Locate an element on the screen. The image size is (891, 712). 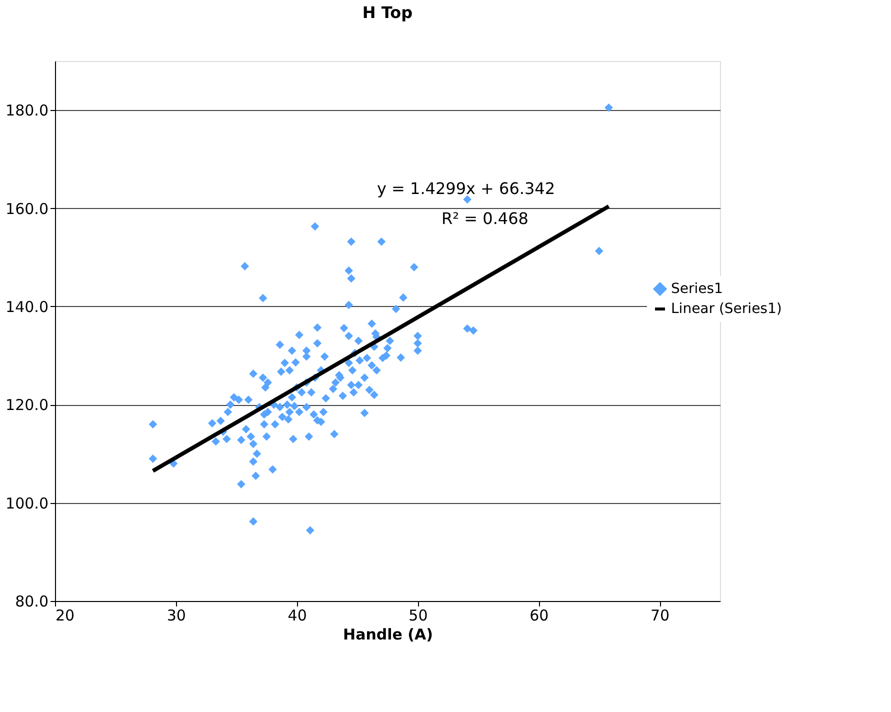
x-tick-label: 30 is located at coordinates (176, 615).